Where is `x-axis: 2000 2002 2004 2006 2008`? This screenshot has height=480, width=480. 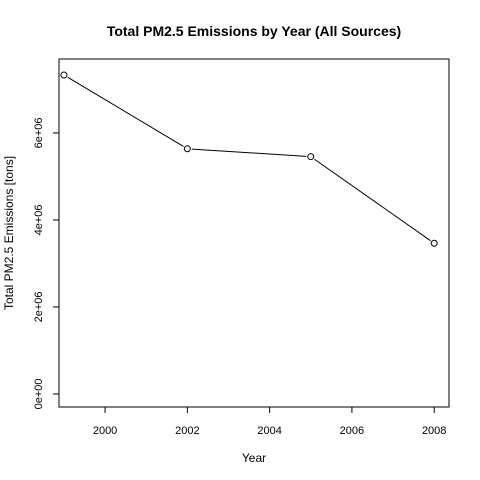
x-axis: 2000 2002 2004 2006 2008 is located at coordinates (269, 421).